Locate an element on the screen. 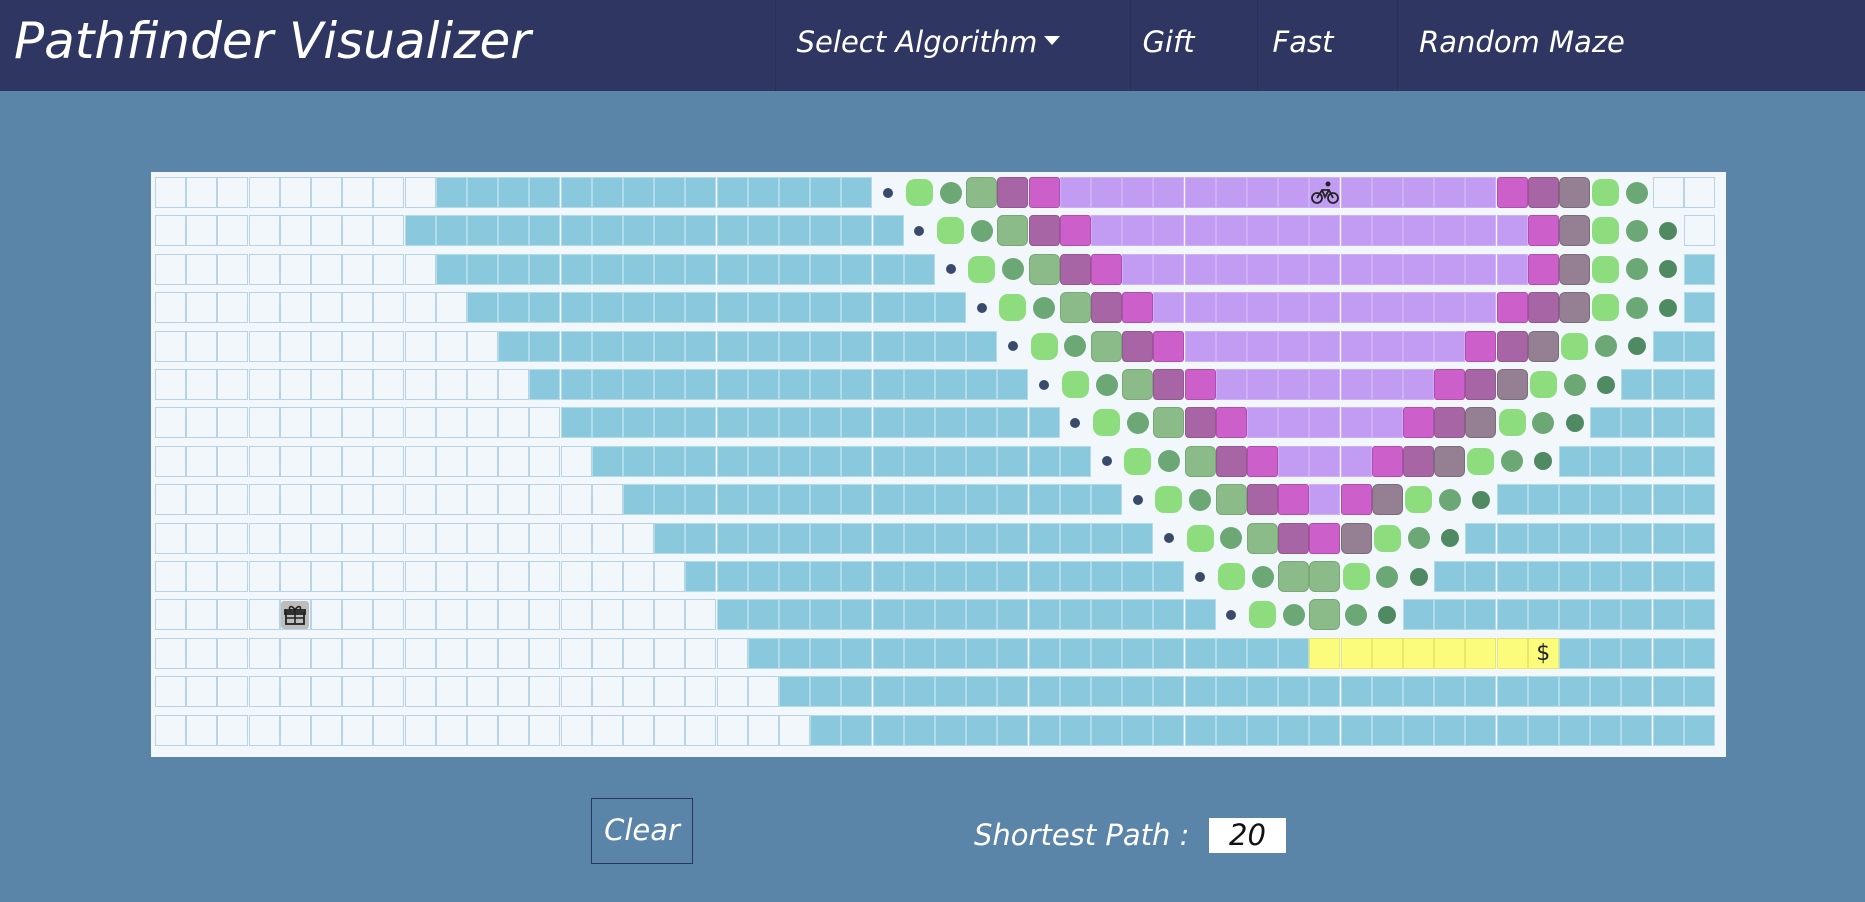 The width and height of the screenshot is (1865, 902). gift-button: Gift is located at coordinates (1168, 45).